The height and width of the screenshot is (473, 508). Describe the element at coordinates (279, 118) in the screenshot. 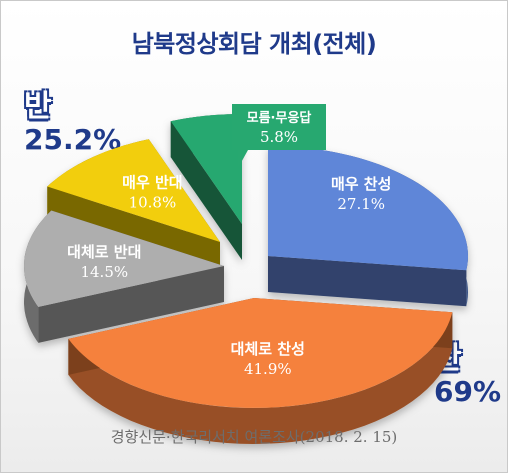

I see `slice-label-5: 모름·무응답` at that location.